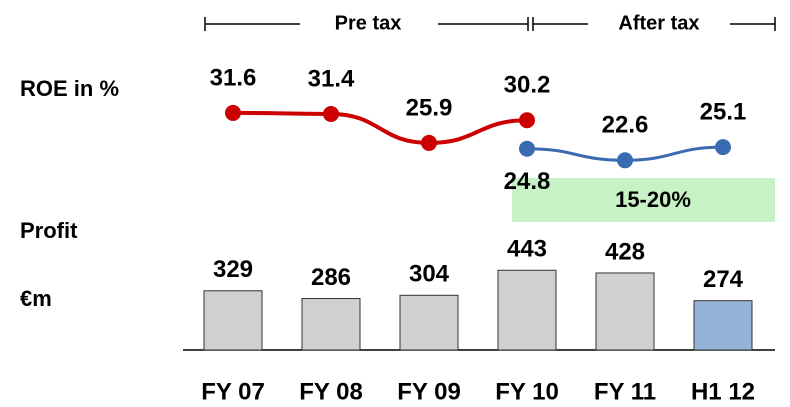 The width and height of the screenshot is (790, 407). Describe the element at coordinates (331, 277) in the screenshot. I see `data-label: 286` at that location.